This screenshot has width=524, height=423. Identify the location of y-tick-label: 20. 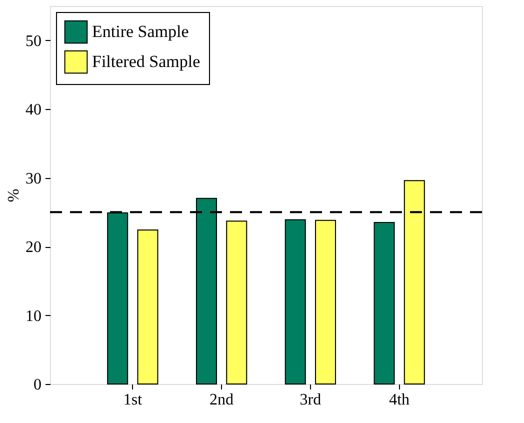
(34, 247).